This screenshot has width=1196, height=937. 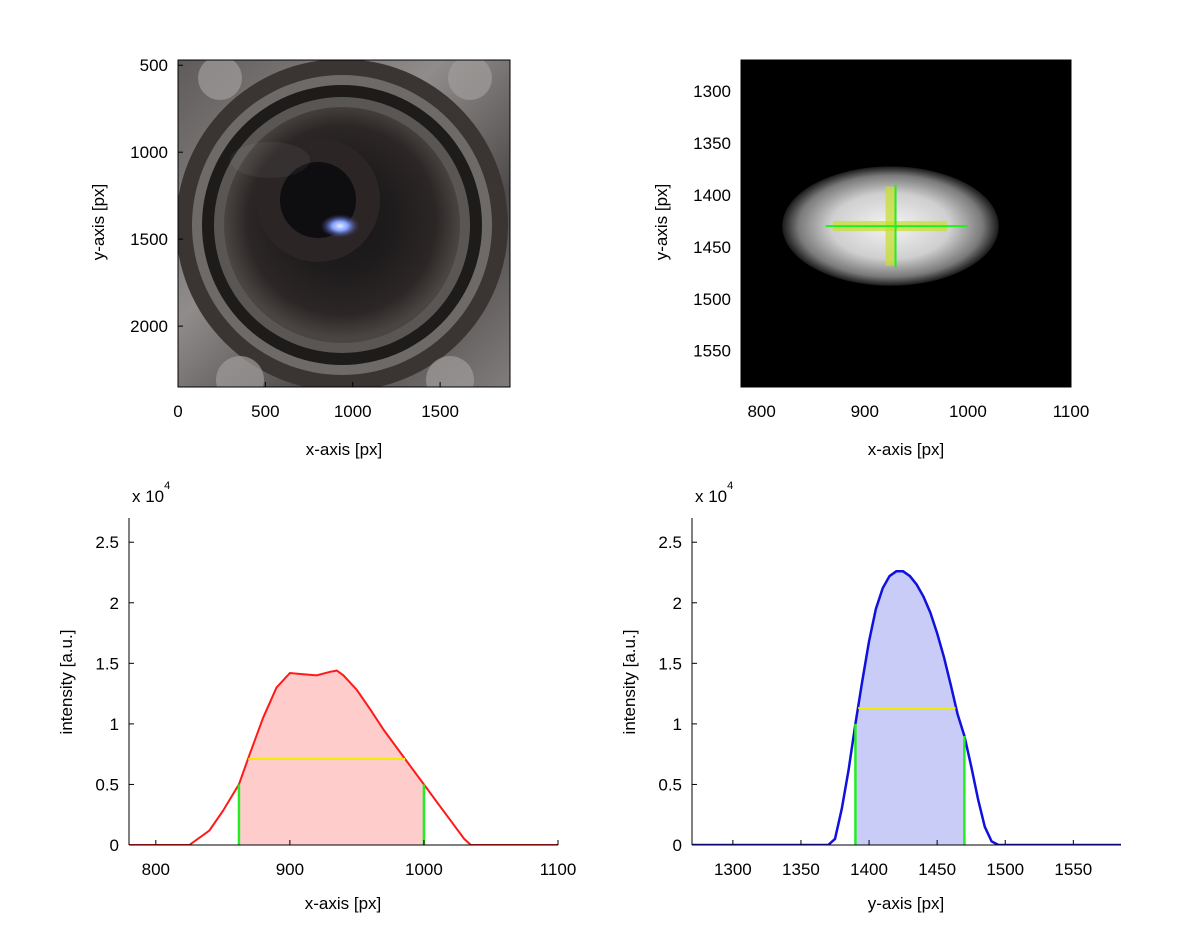 I want to click on x-profile-xtick-label: 1100, so click(x=558, y=869).